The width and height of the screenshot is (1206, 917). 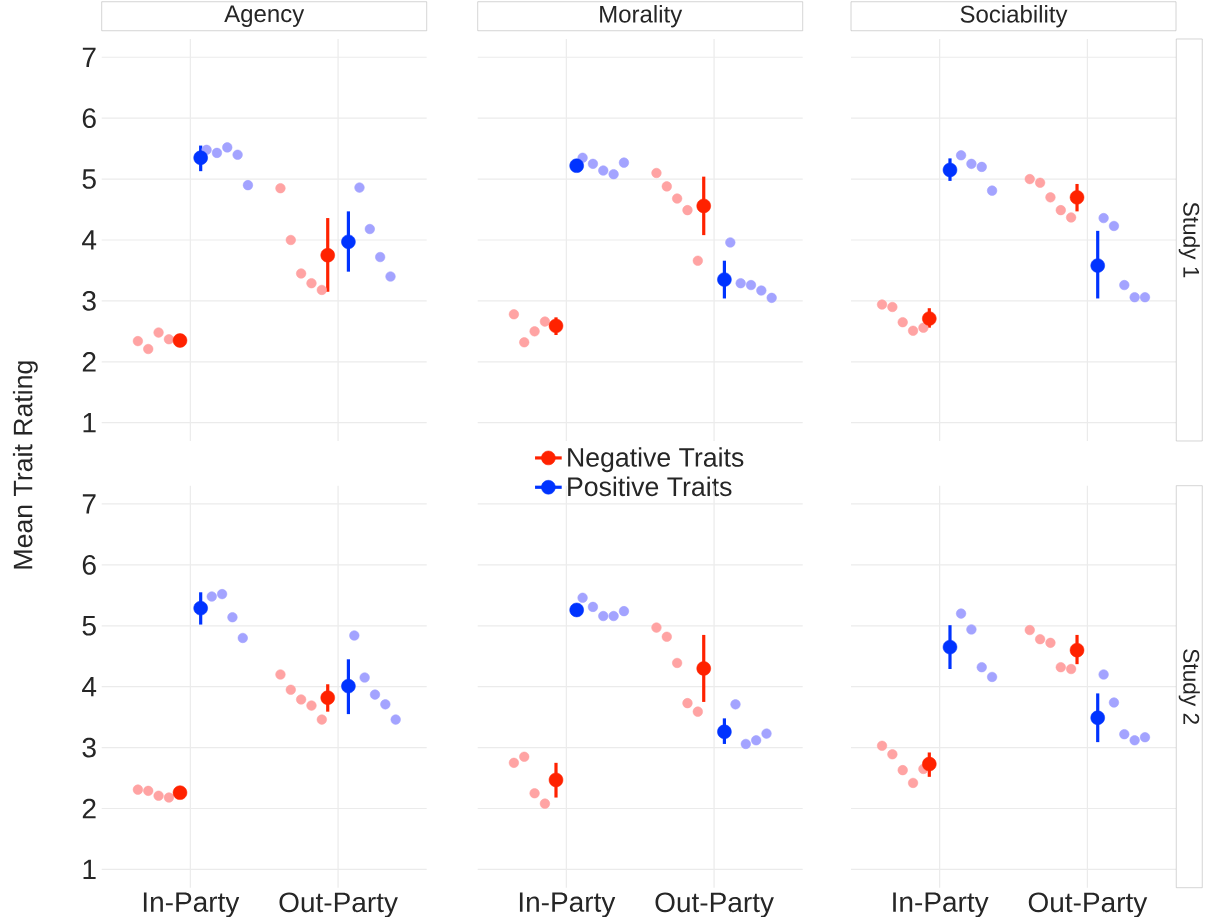 What do you see at coordinates (1189, 240) in the screenshot?
I see `text: Study 1` at bounding box center [1189, 240].